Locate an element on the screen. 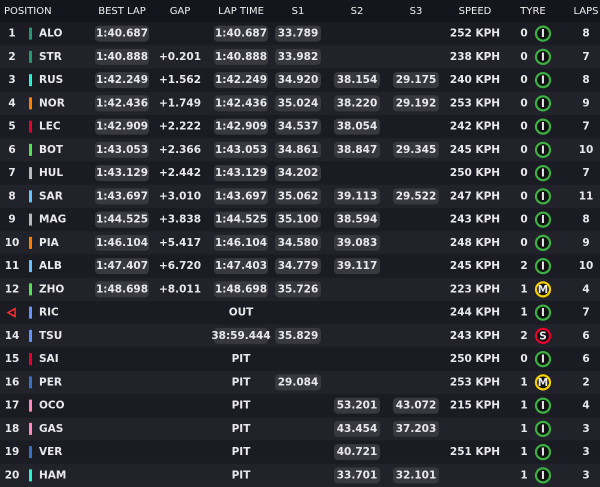  s2-time: 39.083 is located at coordinates (357, 243).